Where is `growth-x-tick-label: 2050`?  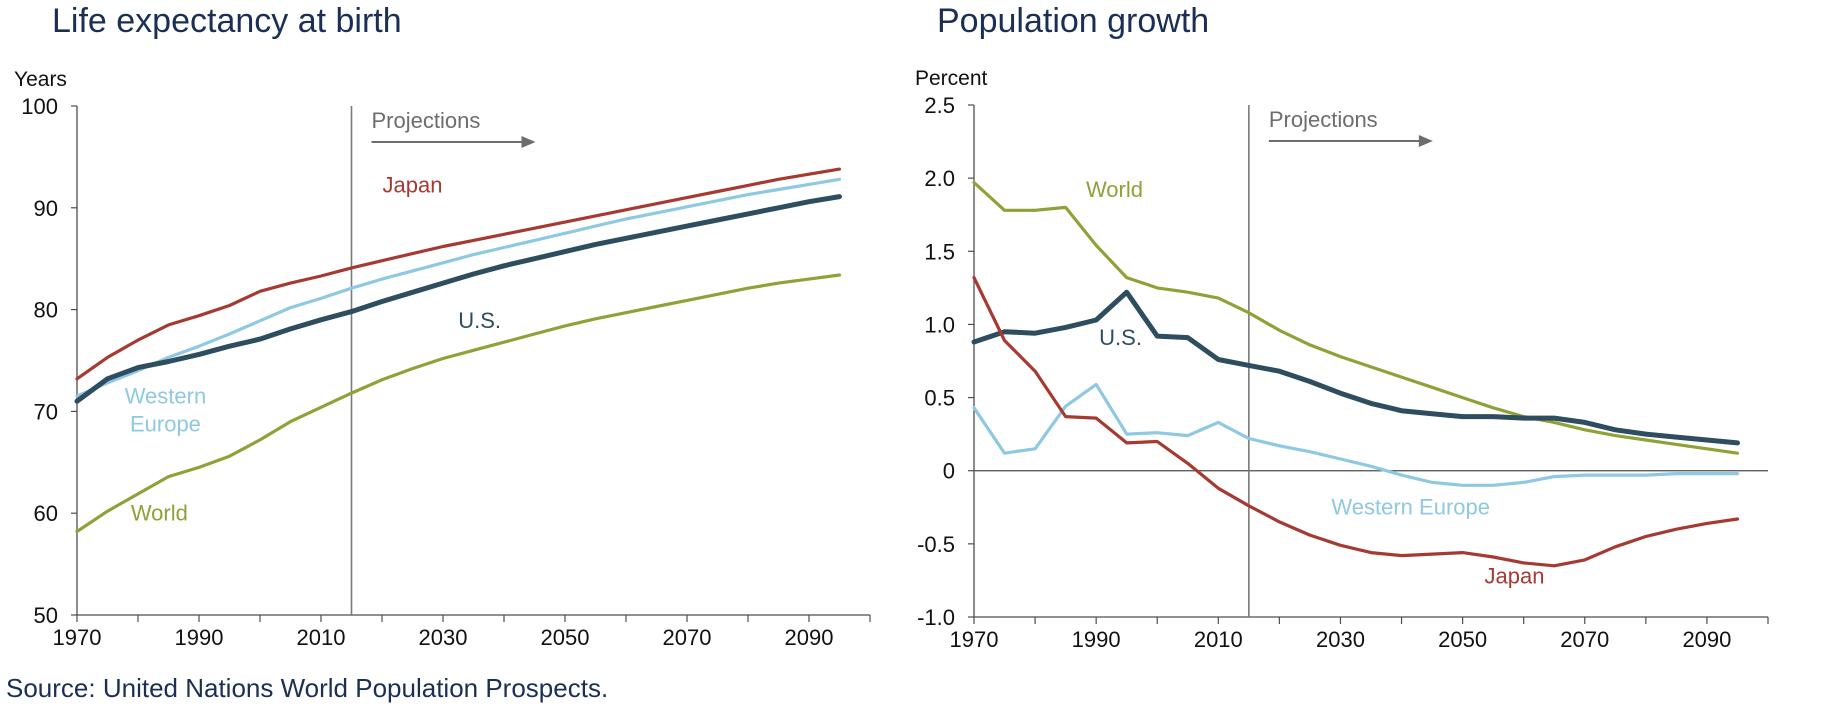 growth-x-tick-label: 2050 is located at coordinates (1462, 639).